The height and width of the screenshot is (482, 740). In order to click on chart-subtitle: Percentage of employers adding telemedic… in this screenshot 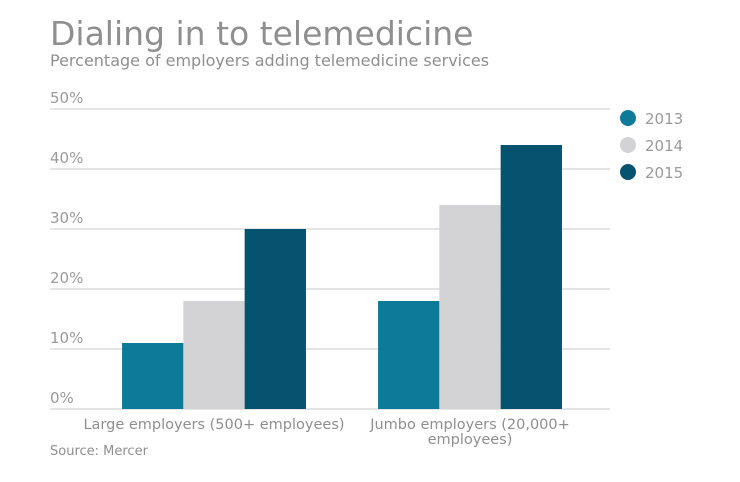, I will do `click(270, 60)`.